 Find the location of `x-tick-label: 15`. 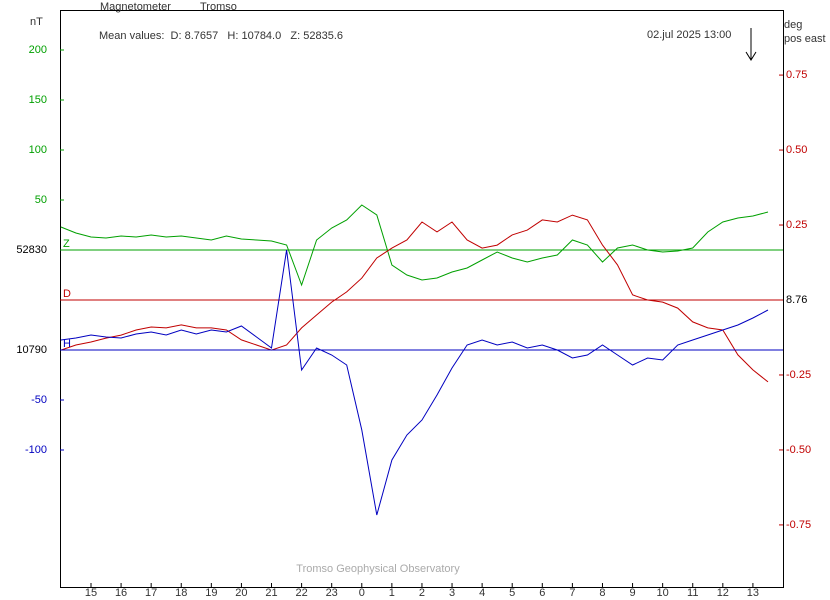

x-tick-label: 15 is located at coordinates (91, 593).